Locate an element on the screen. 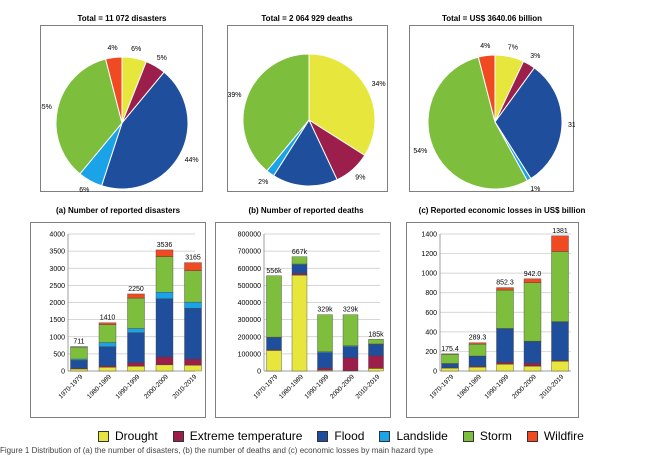  y-tick-label: 700000 is located at coordinates (249, 252).